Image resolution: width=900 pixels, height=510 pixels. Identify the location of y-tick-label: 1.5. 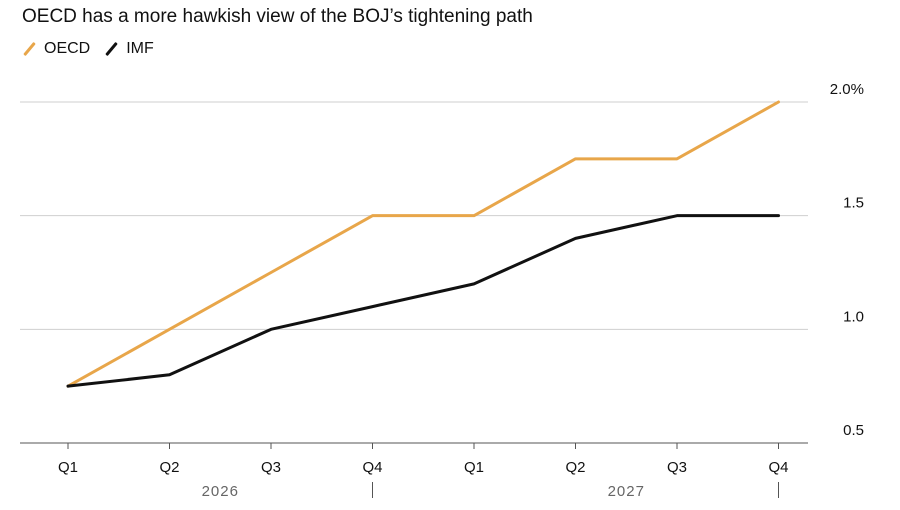
(853, 203).